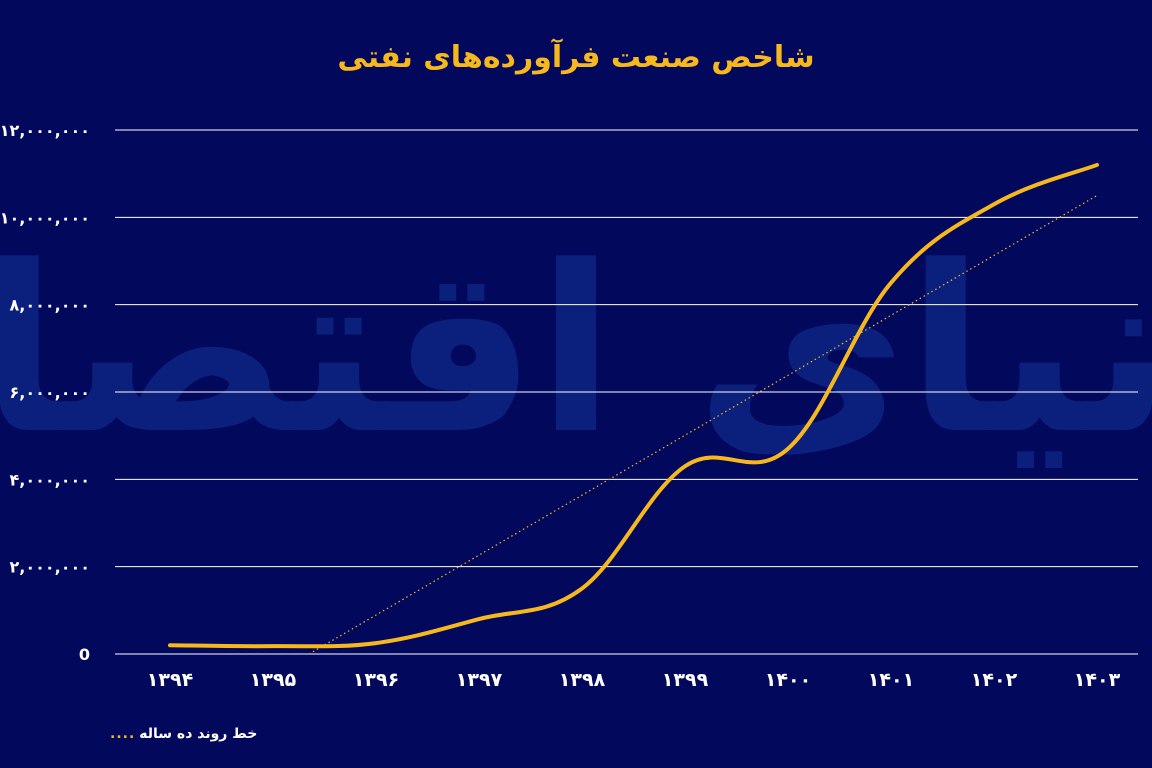 The height and width of the screenshot is (768, 1152). What do you see at coordinates (788, 680) in the screenshot?
I see `x-tick-label: ۱۴۰۰` at bounding box center [788, 680].